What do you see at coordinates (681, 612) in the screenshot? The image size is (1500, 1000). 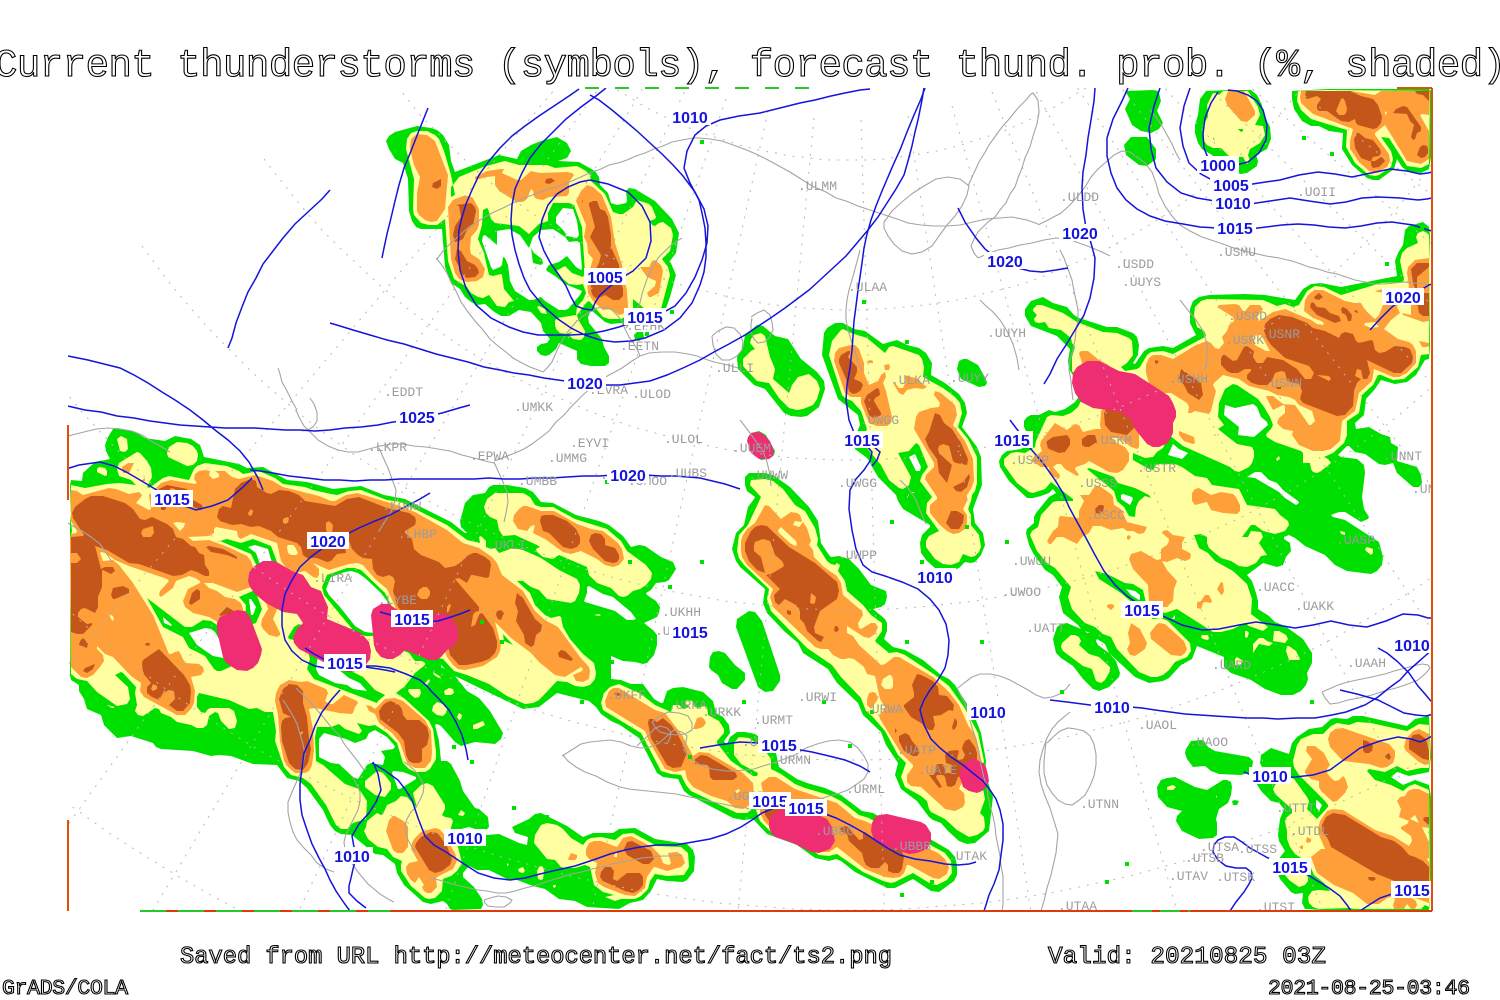 I see `svg-text: .UKHH` at bounding box center [681, 612].